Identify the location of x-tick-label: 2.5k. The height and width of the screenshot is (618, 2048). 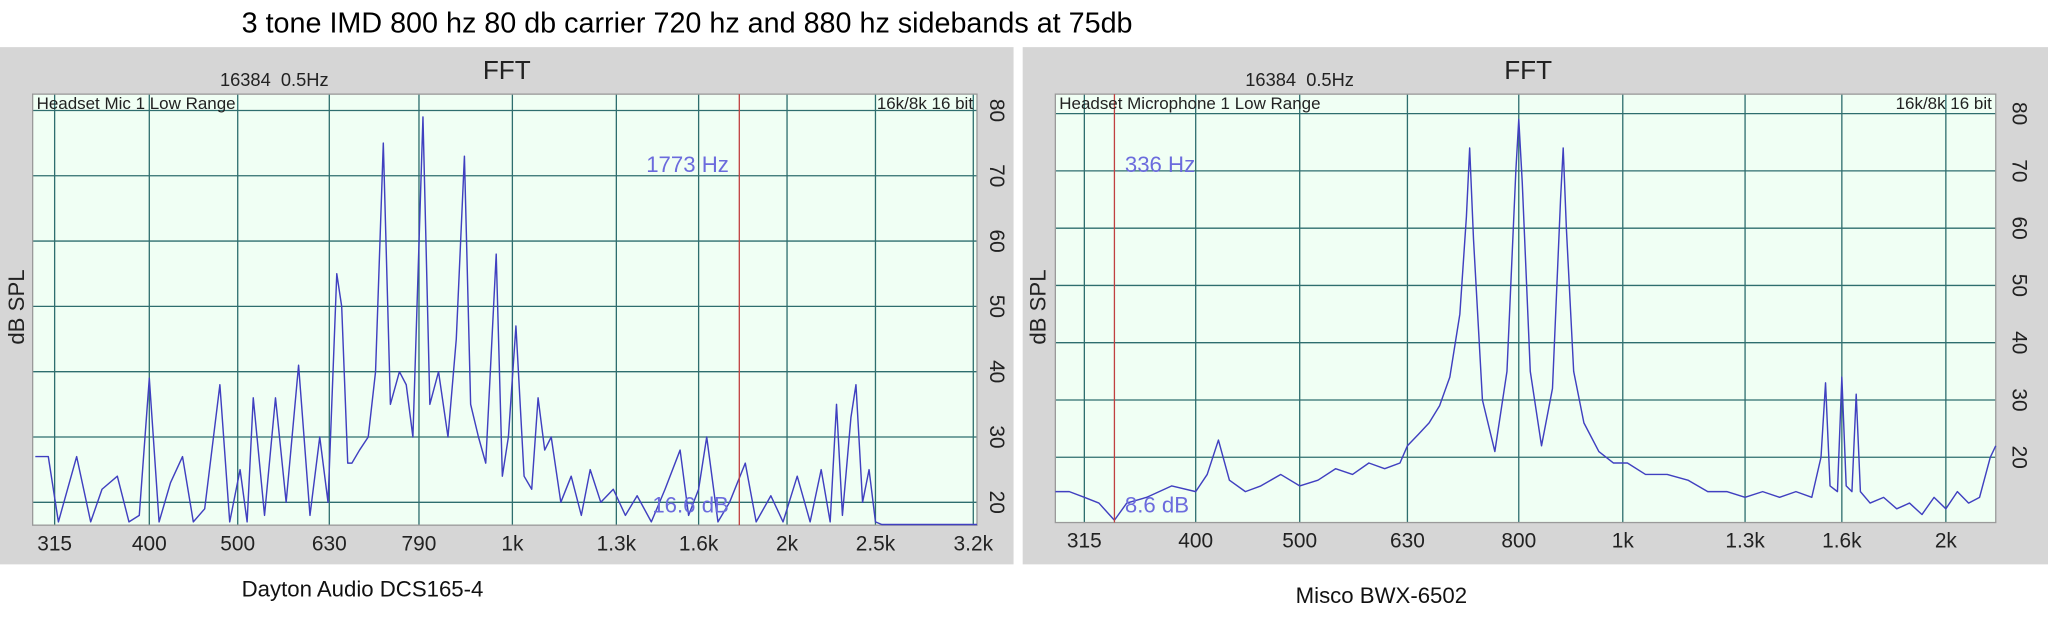
(876, 543).